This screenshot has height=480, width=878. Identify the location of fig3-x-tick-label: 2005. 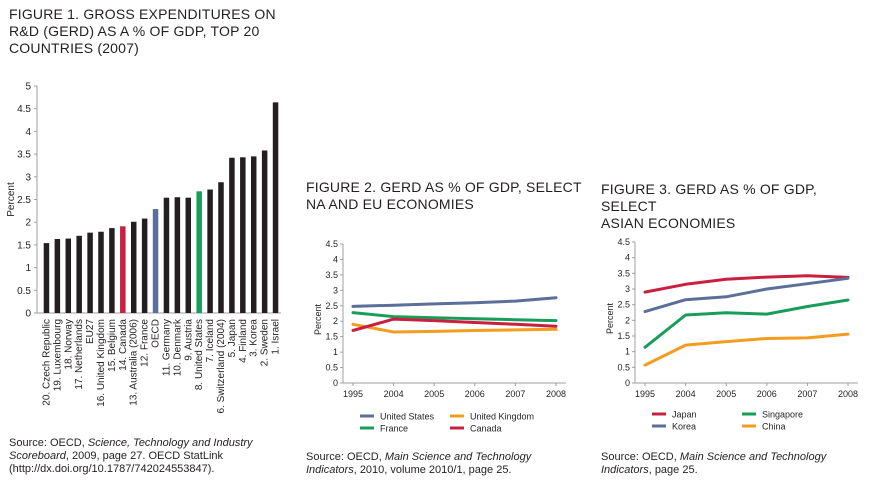
(726, 394).